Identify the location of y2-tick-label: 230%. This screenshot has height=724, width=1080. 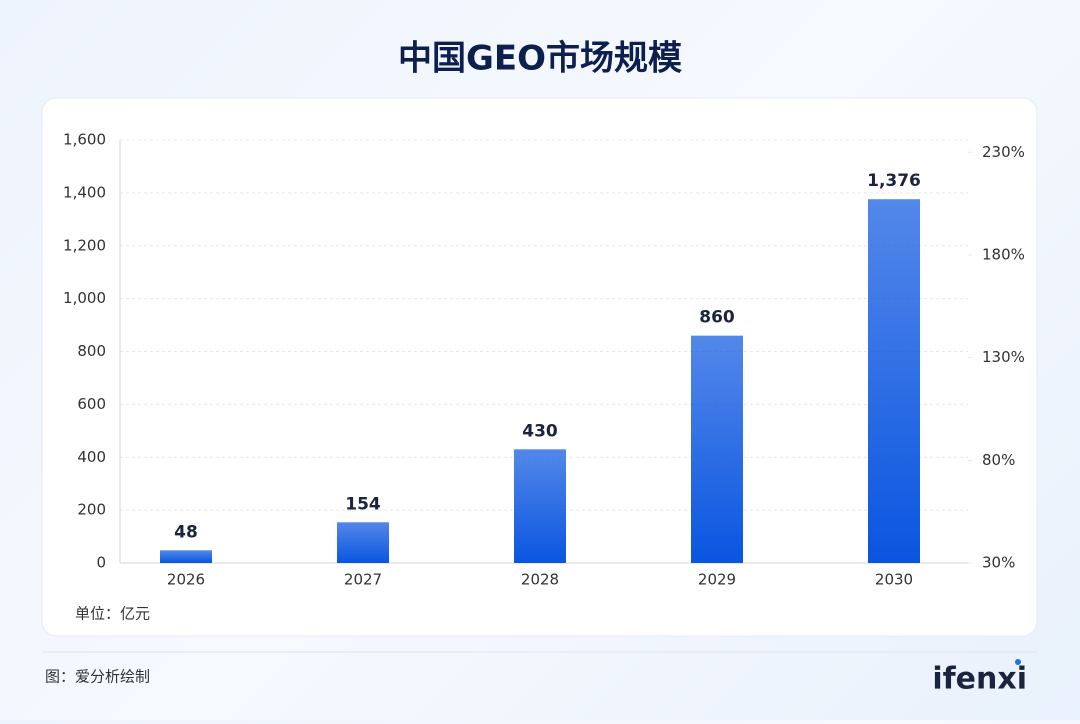
(1003, 152).